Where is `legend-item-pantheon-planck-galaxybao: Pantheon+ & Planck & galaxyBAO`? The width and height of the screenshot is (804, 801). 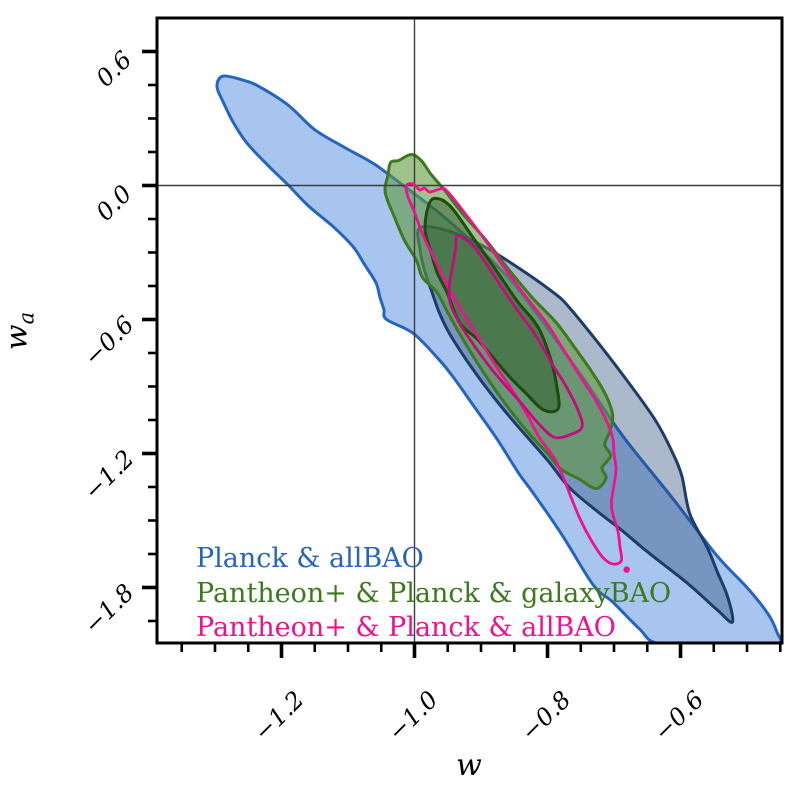 legend-item-pantheon-planck-galaxybao: Pantheon+ & Planck & galaxyBAO is located at coordinates (434, 593).